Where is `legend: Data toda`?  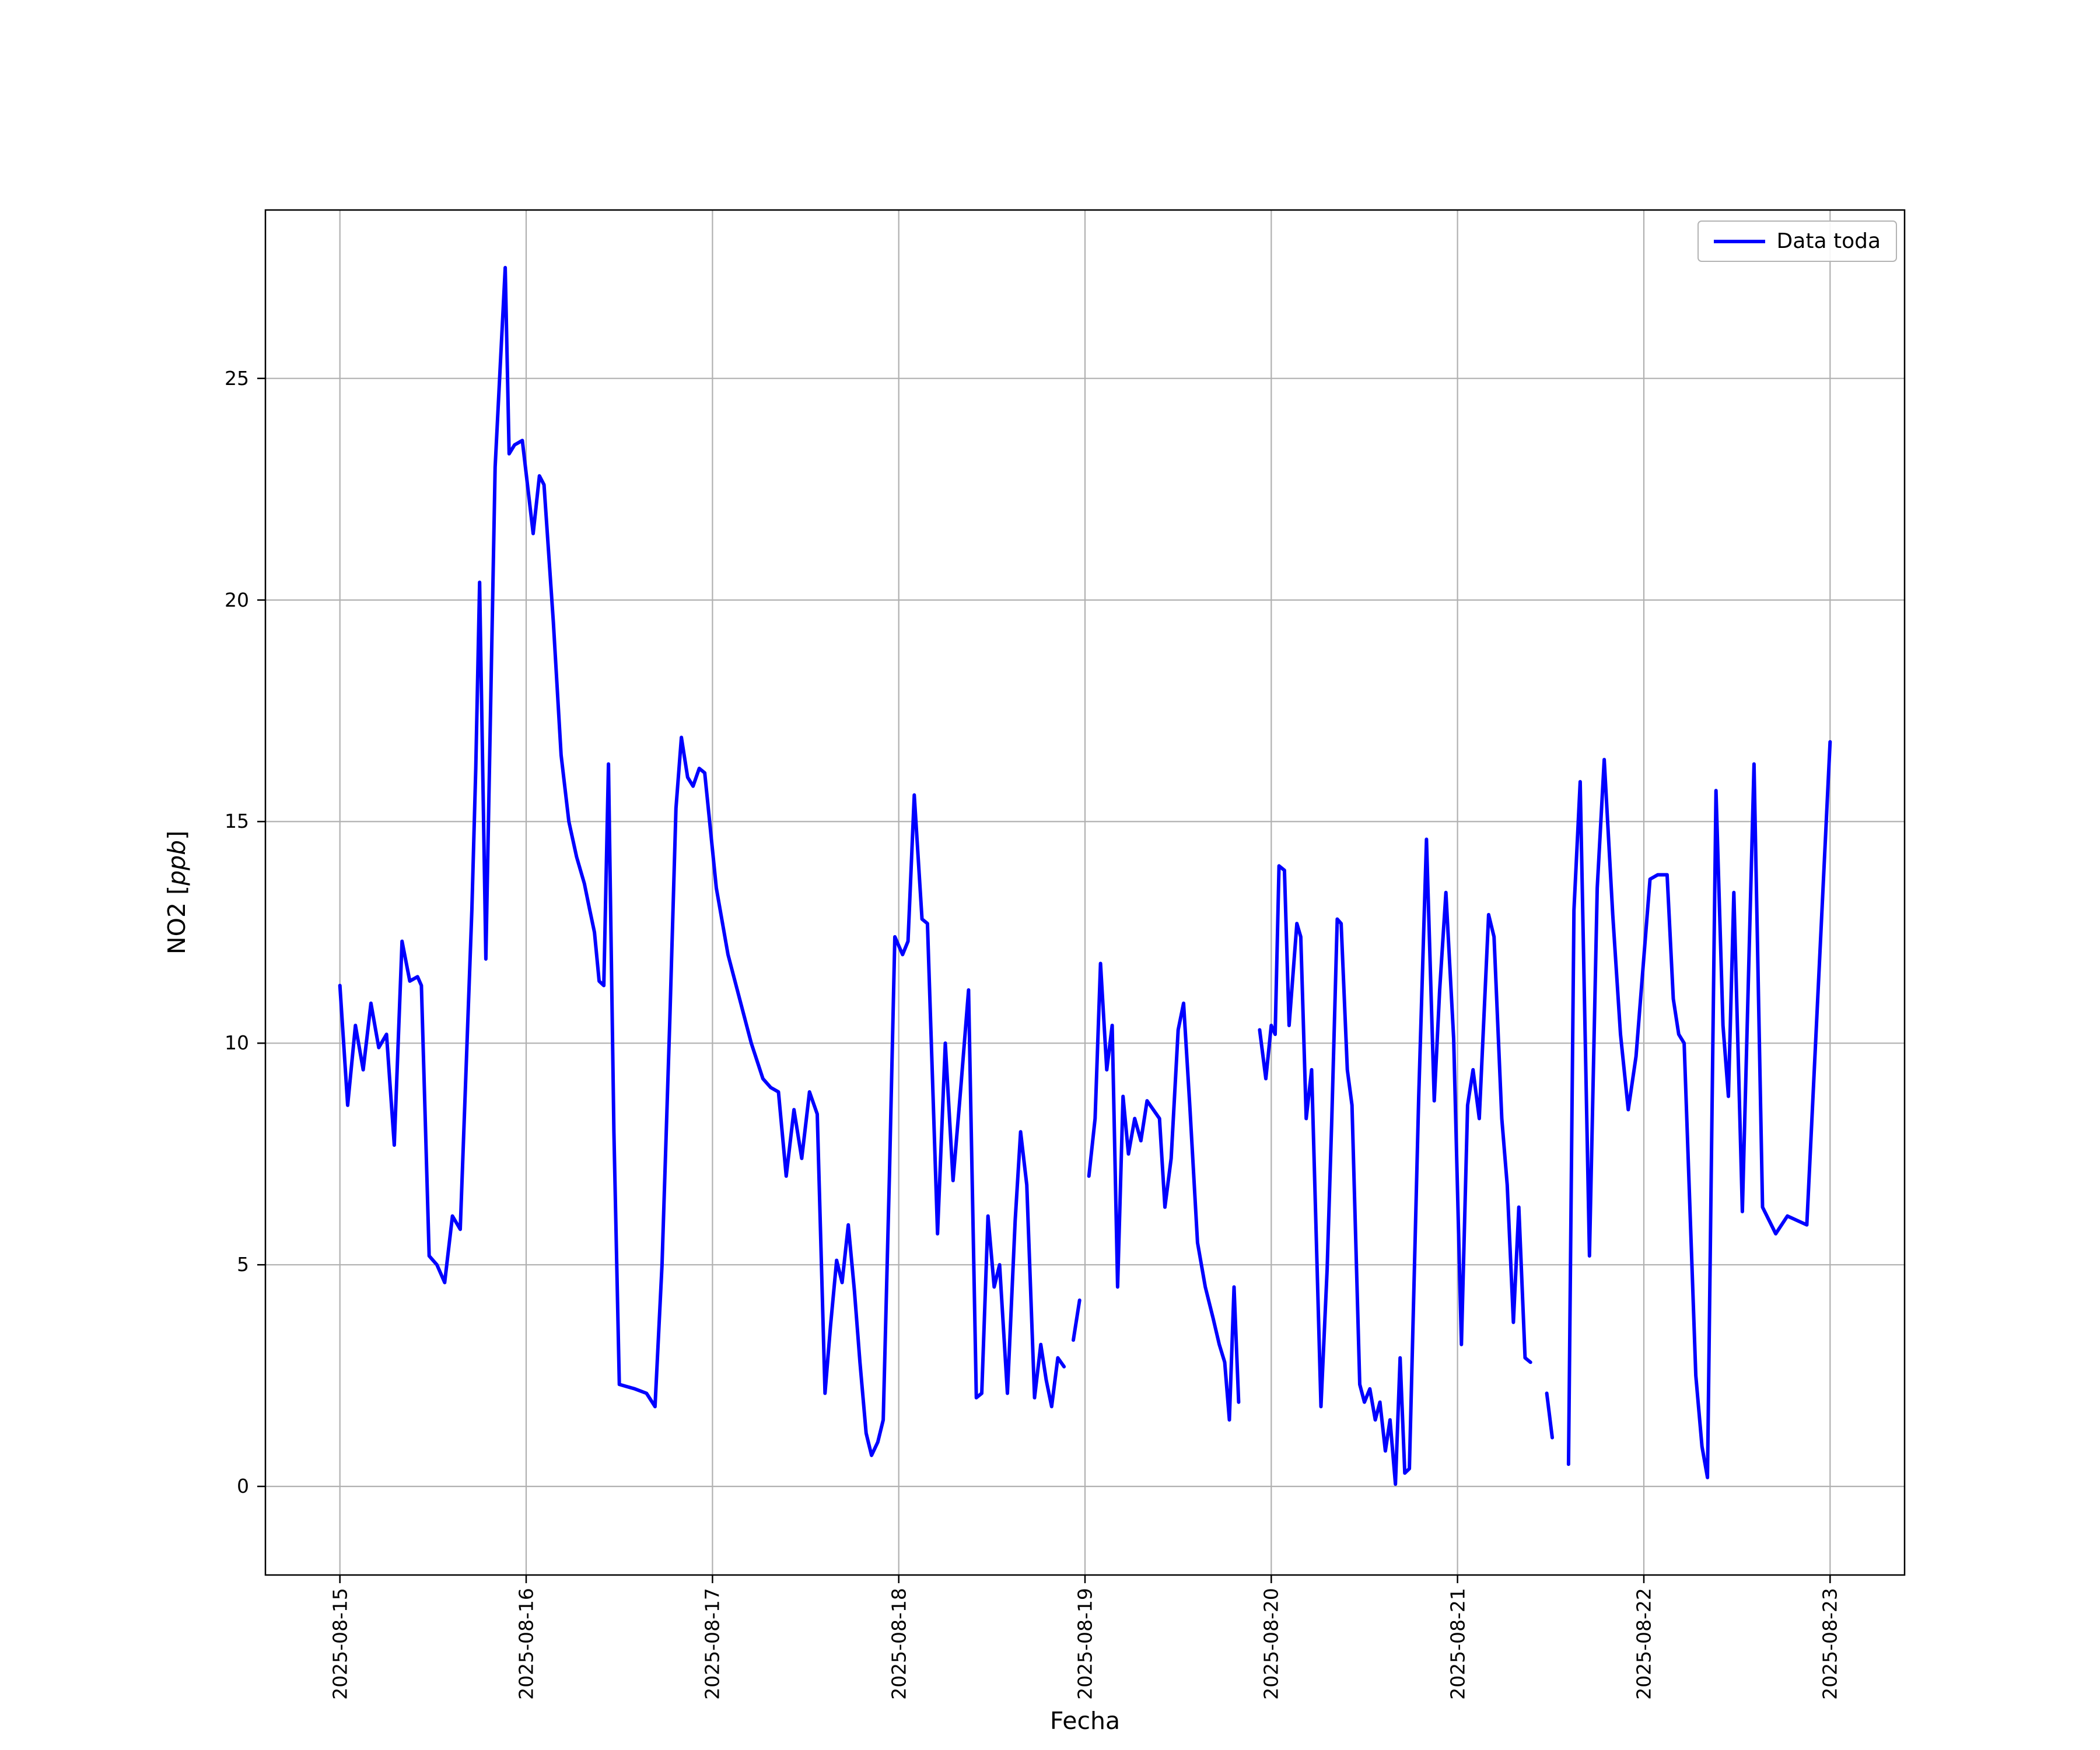 legend: Data toda is located at coordinates (1797, 241).